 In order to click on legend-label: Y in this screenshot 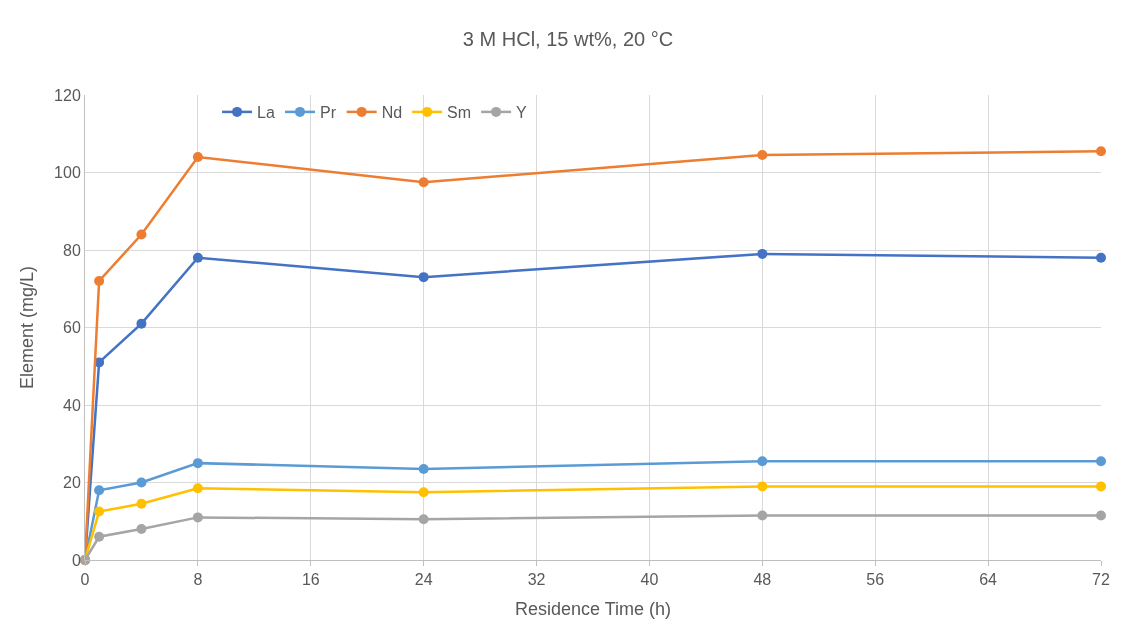, I will do `click(522, 113)`.